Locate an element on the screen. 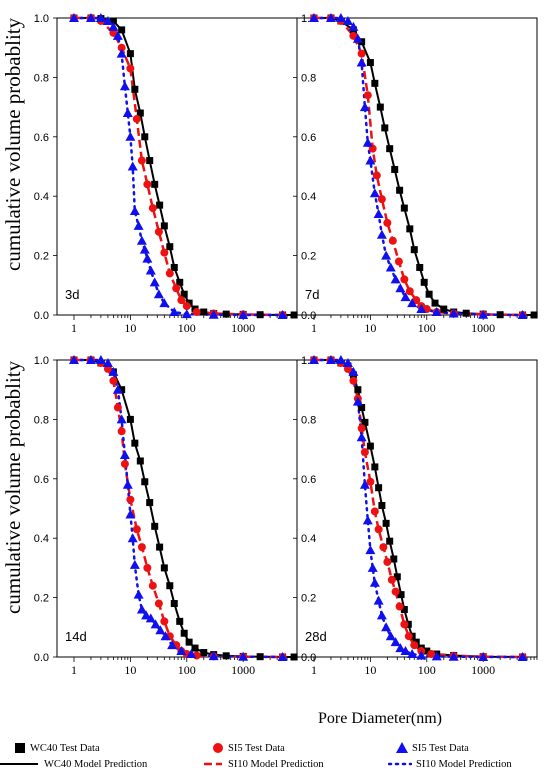 The image size is (550, 772). legend-item-si10-test: SI5 Test Data is located at coordinates (432, 748).